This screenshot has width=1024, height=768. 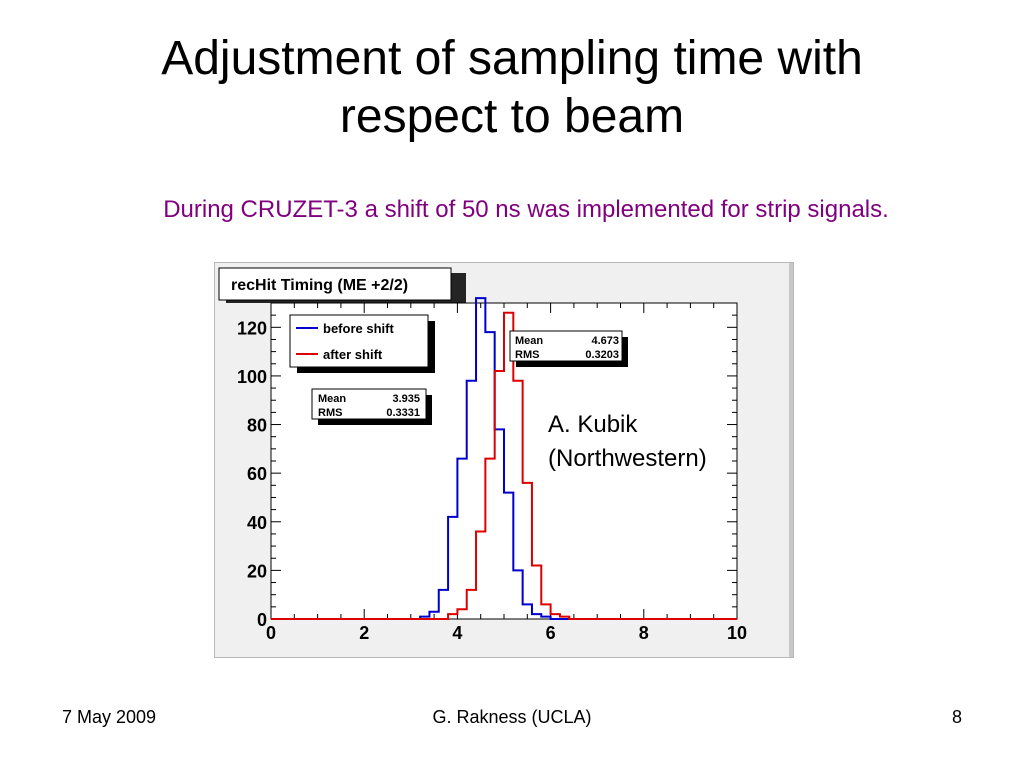 I want to click on x-tick-label: 4, so click(x=457, y=633).